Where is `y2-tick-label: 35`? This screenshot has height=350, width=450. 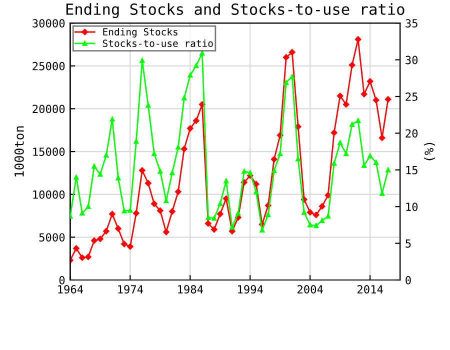
y2-tick-label: 35 is located at coordinates (412, 23).